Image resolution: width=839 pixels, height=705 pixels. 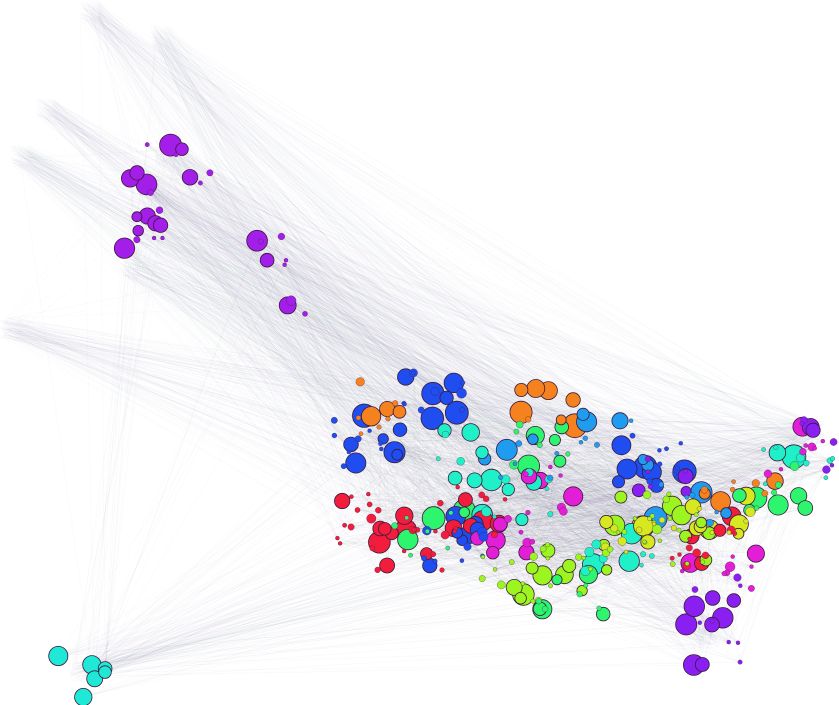 I want to click on graph-node-bright-green, so click(x=739, y=495).